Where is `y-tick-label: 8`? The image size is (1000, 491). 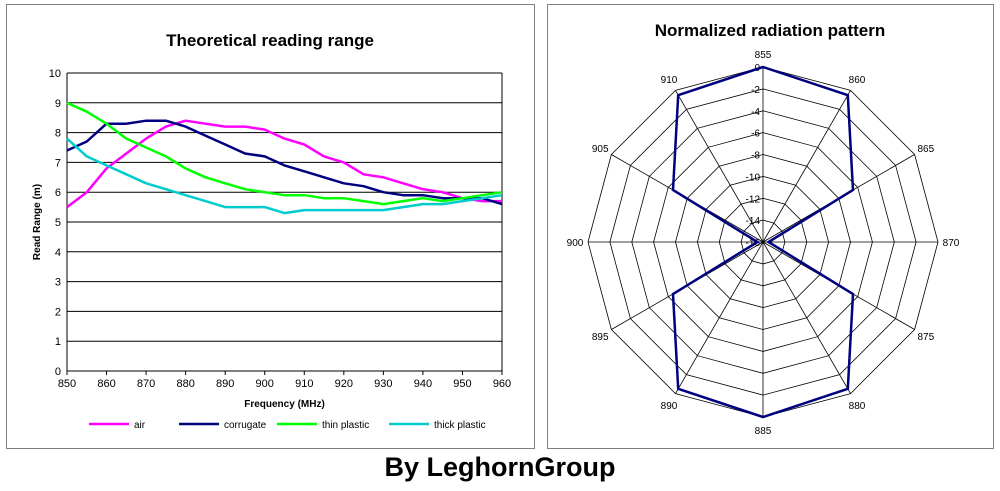 y-tick-label: 8 is located at coordinates (58, 134).